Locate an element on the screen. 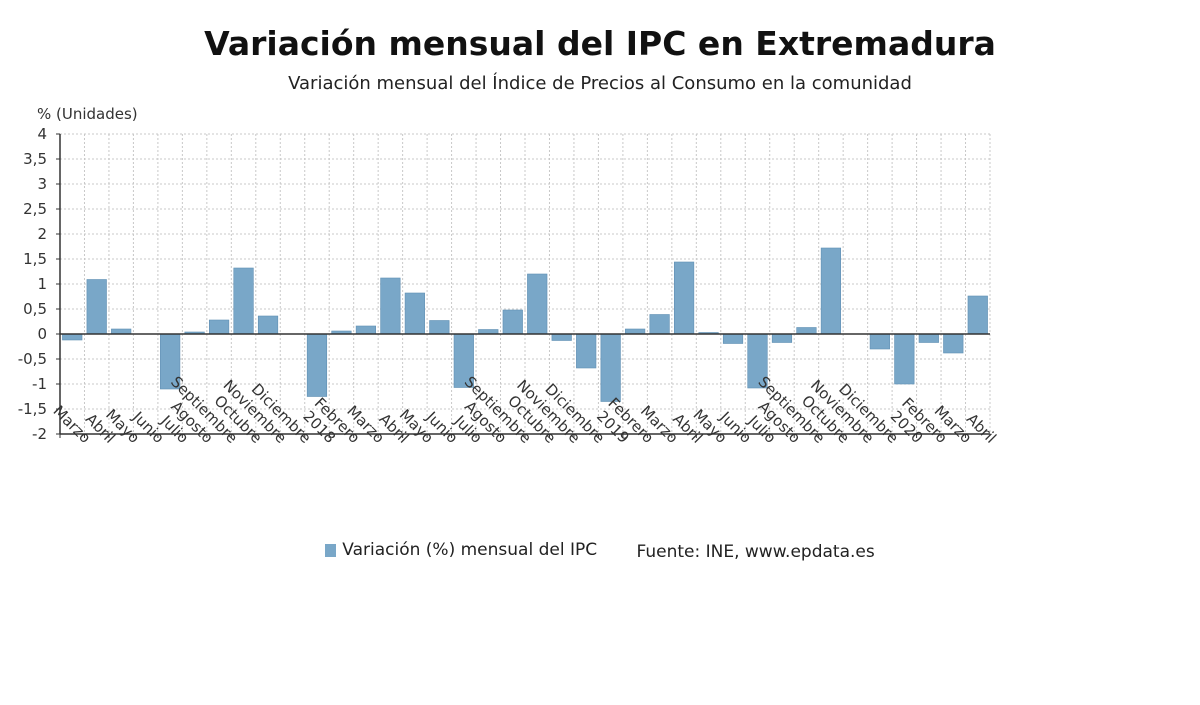 The image size is (1200, 705). y-tick-label: 2 is located at coordinates (42, 234).